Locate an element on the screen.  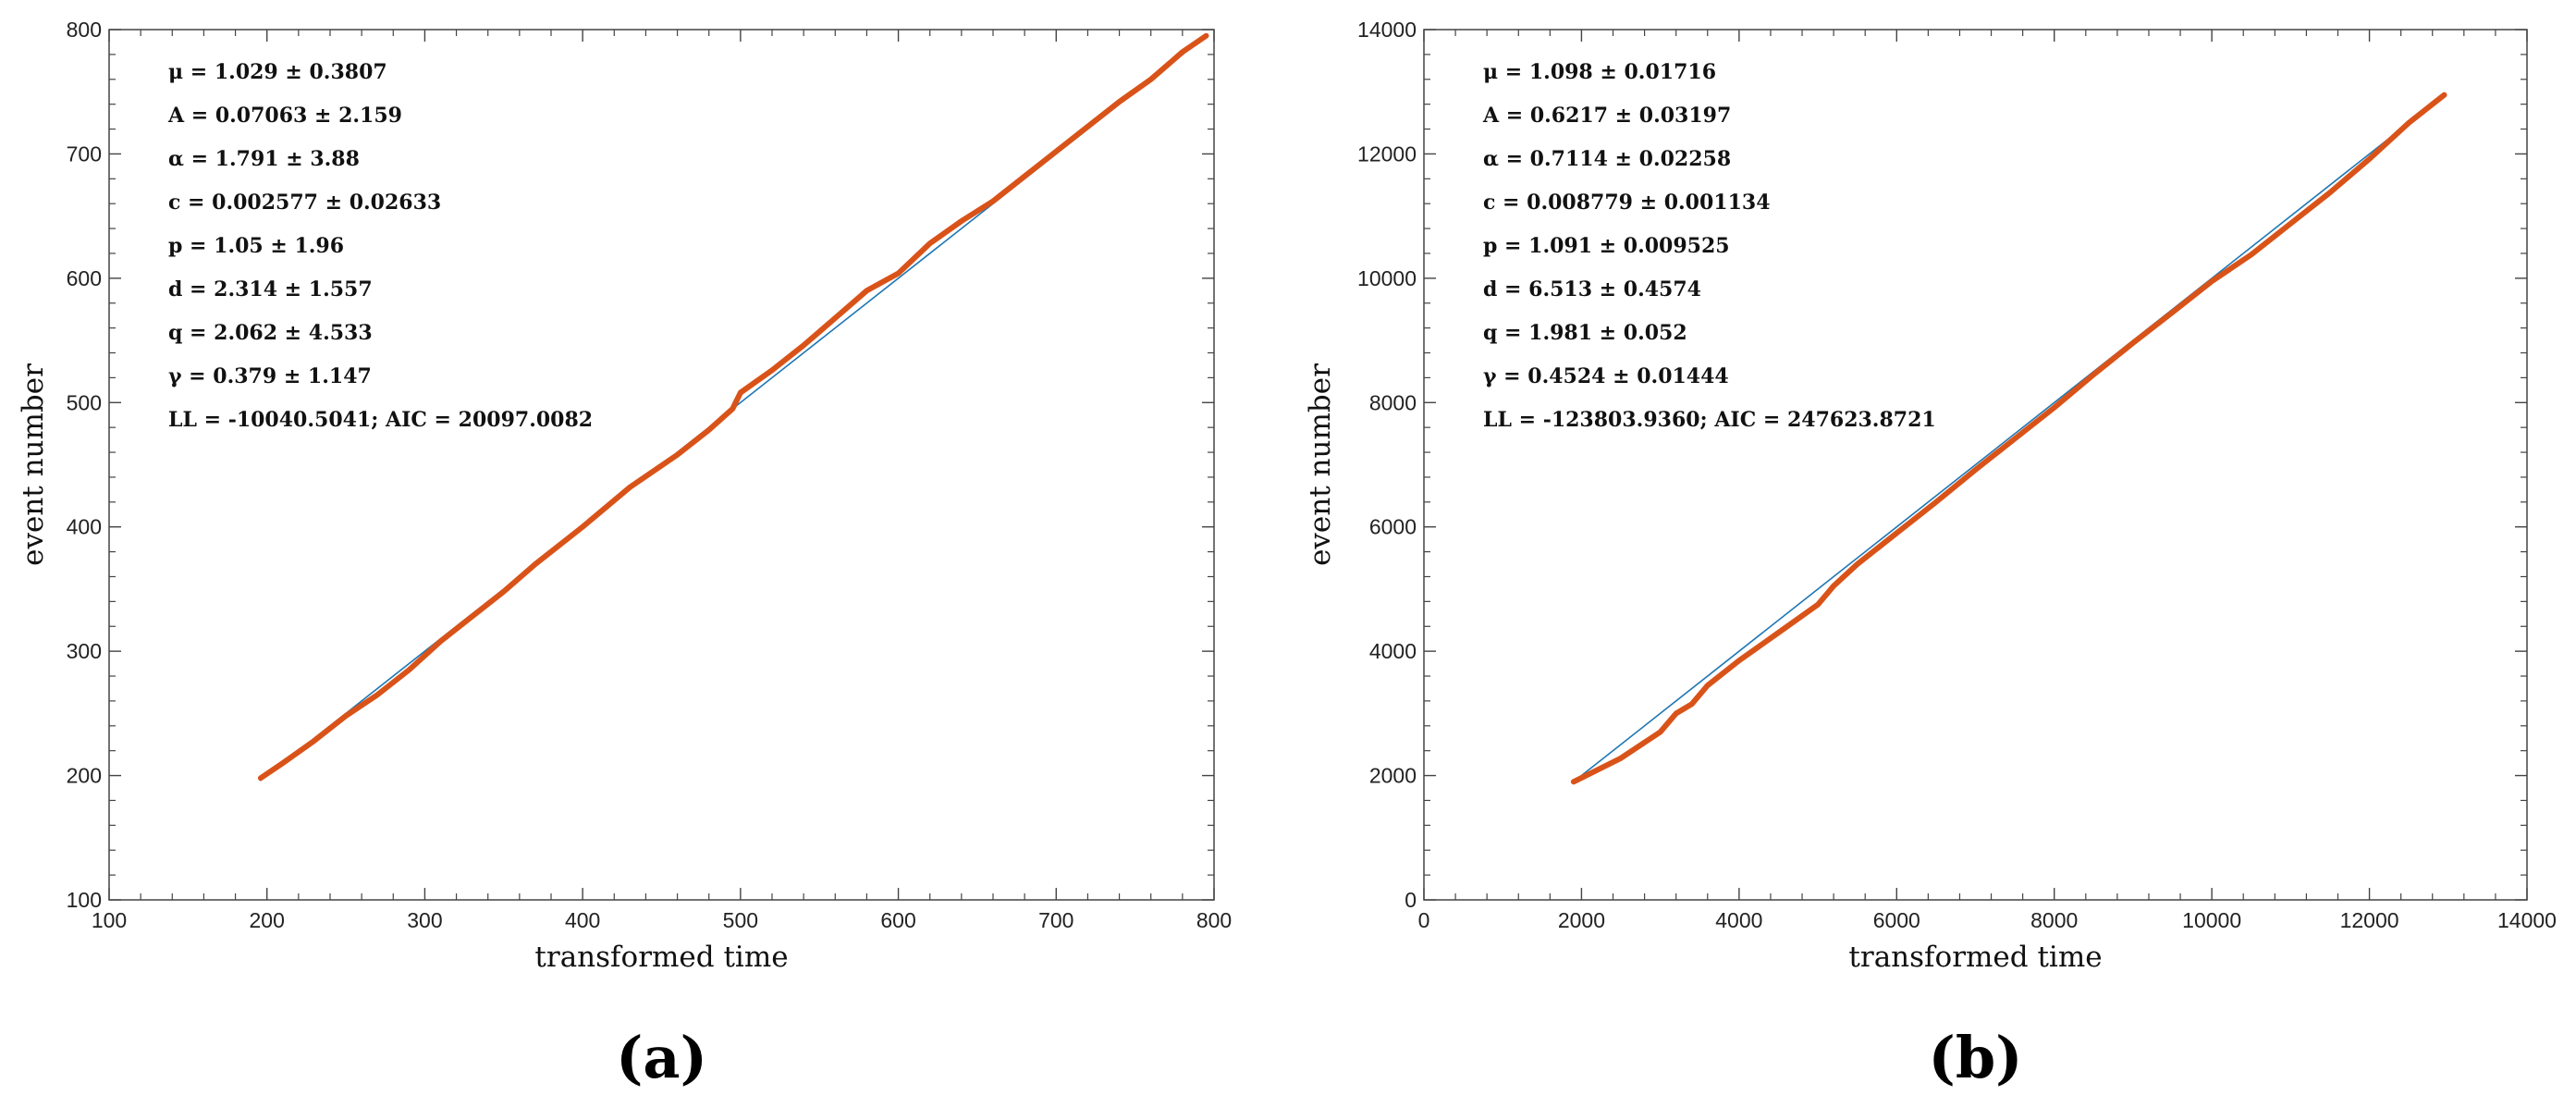
fit-annotation: LL = -123803.9360; AIC = 247623.8721 is located at coordinates (1709, 420).